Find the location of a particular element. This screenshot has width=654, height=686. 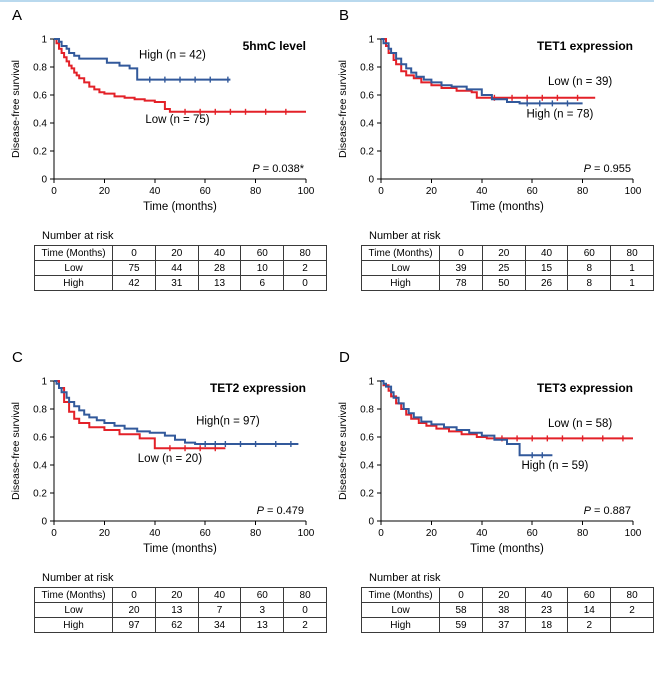

series-label-low: Low (n = 58) is located at coordinates (580, 424).